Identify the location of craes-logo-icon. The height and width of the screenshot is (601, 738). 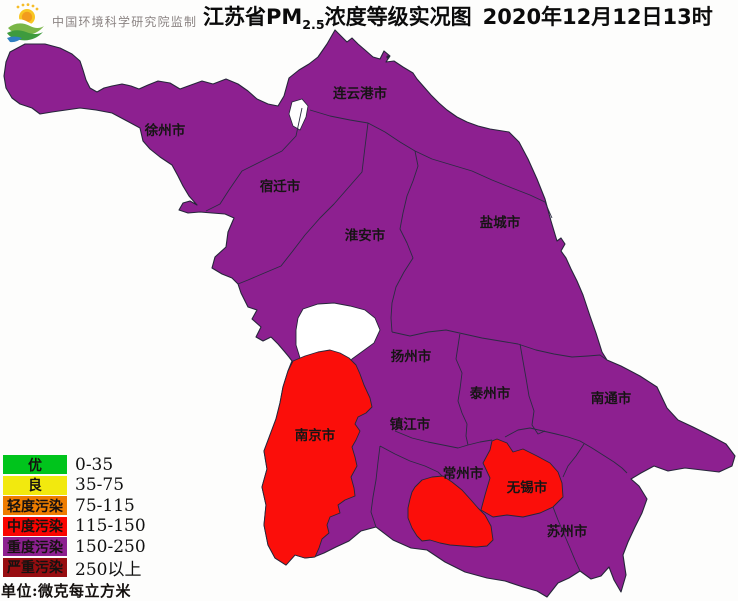
(25, 23).